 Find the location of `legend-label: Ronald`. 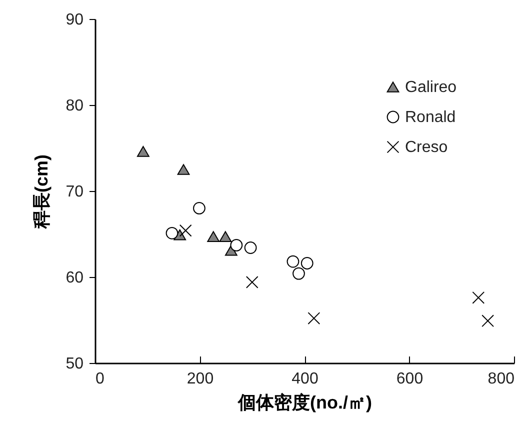

legend-label: Ronald is located at coordinates (430, 117).